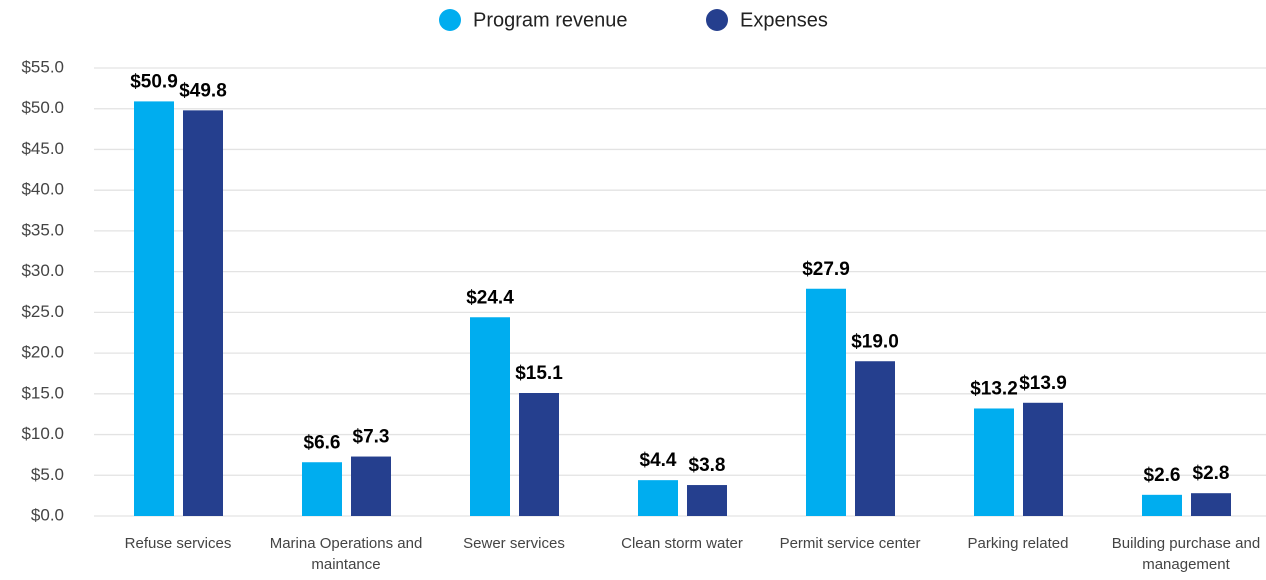  I want to click on y-tick-label: $55.0, so click(42, 66).